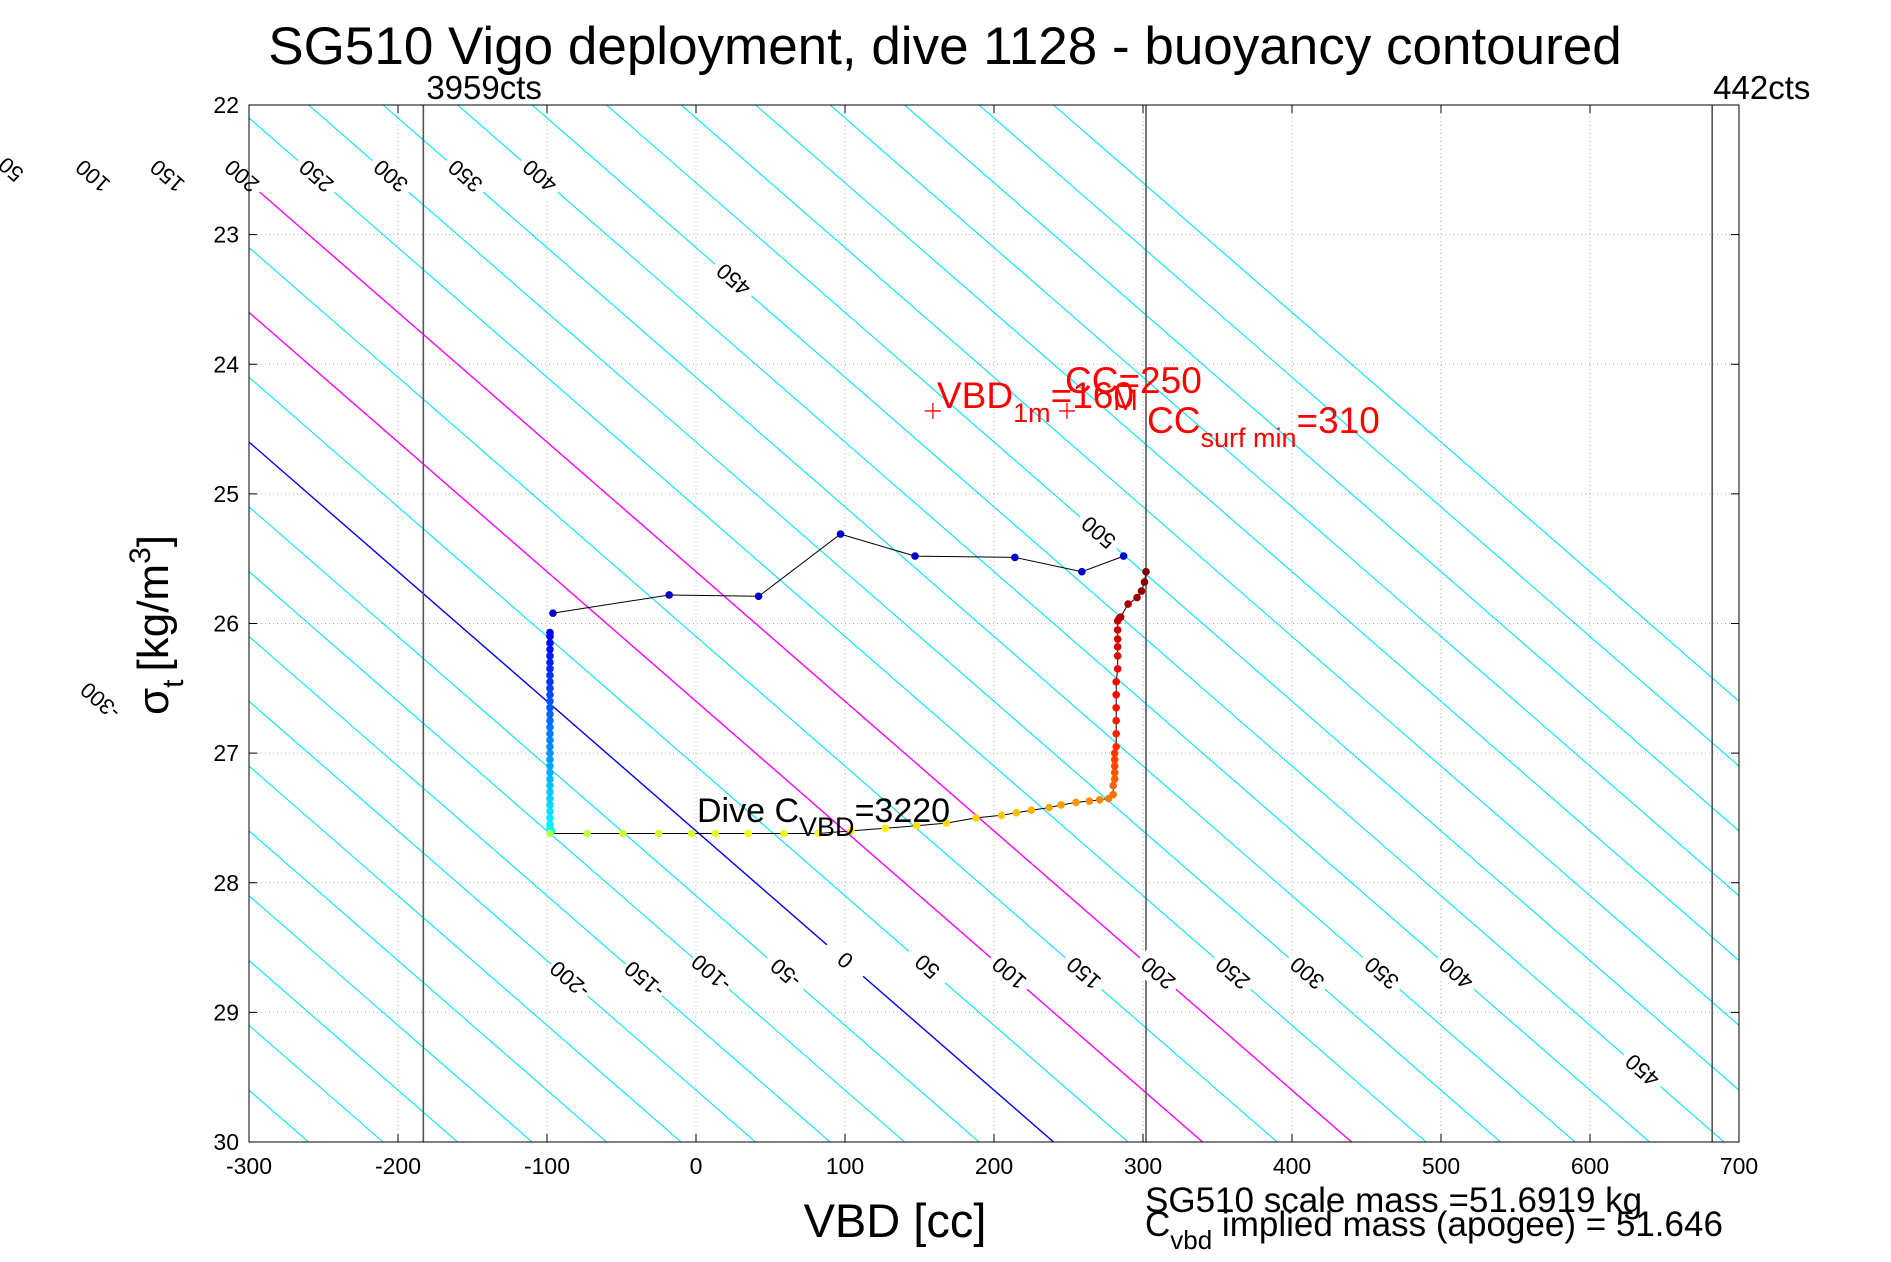 Image resolution: width=1891 pixels, height=1262 pixels. Describe the element at coordinates (1143, 1166) in the screenshot. I see `x-tick-label: 300` at that location.